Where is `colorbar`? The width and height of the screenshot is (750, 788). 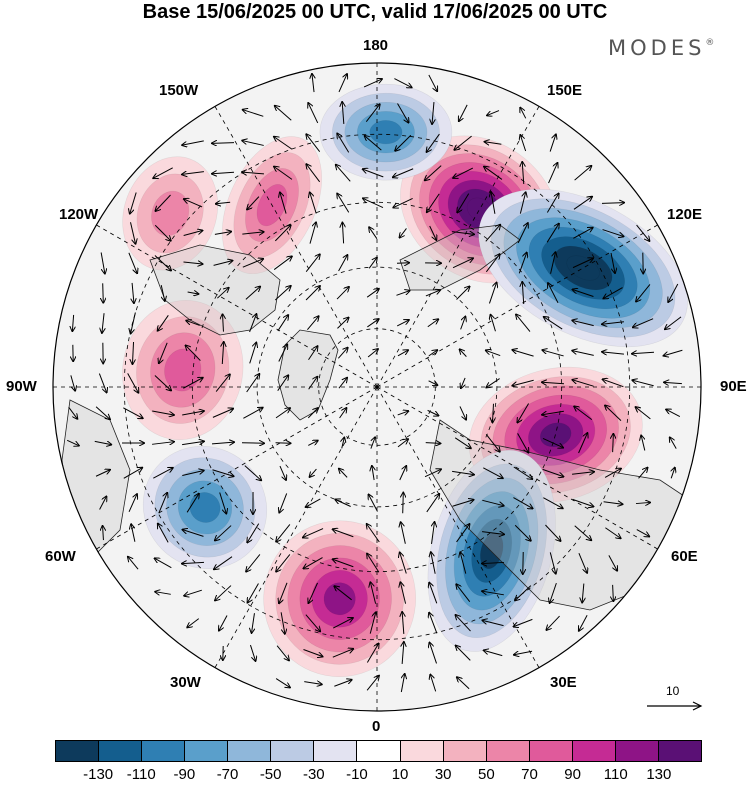 colorbar is located at coordinates (378, 751).